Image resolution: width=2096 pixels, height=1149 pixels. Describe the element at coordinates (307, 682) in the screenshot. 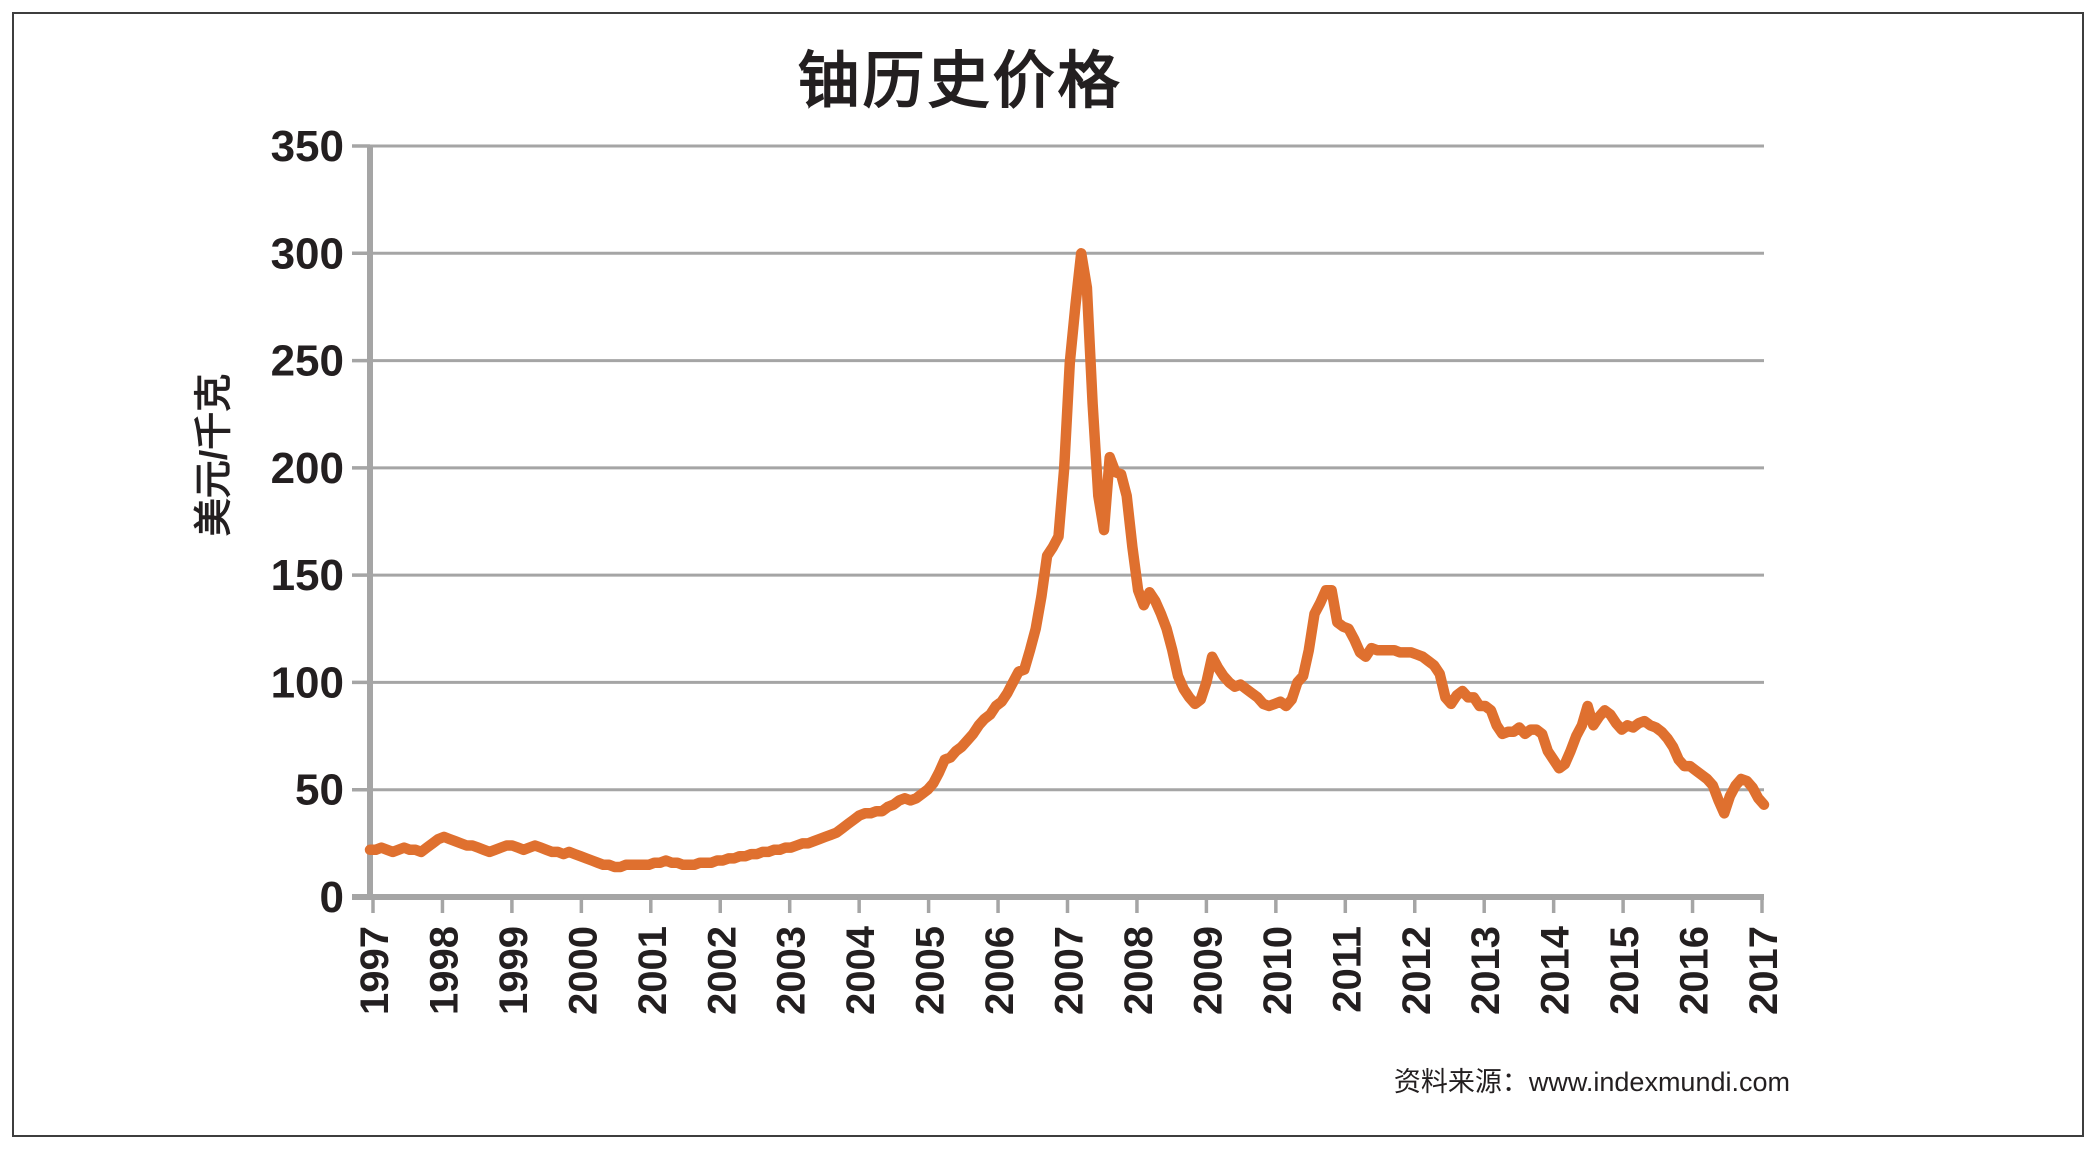

I see `y-tick-label: 100` at that location.